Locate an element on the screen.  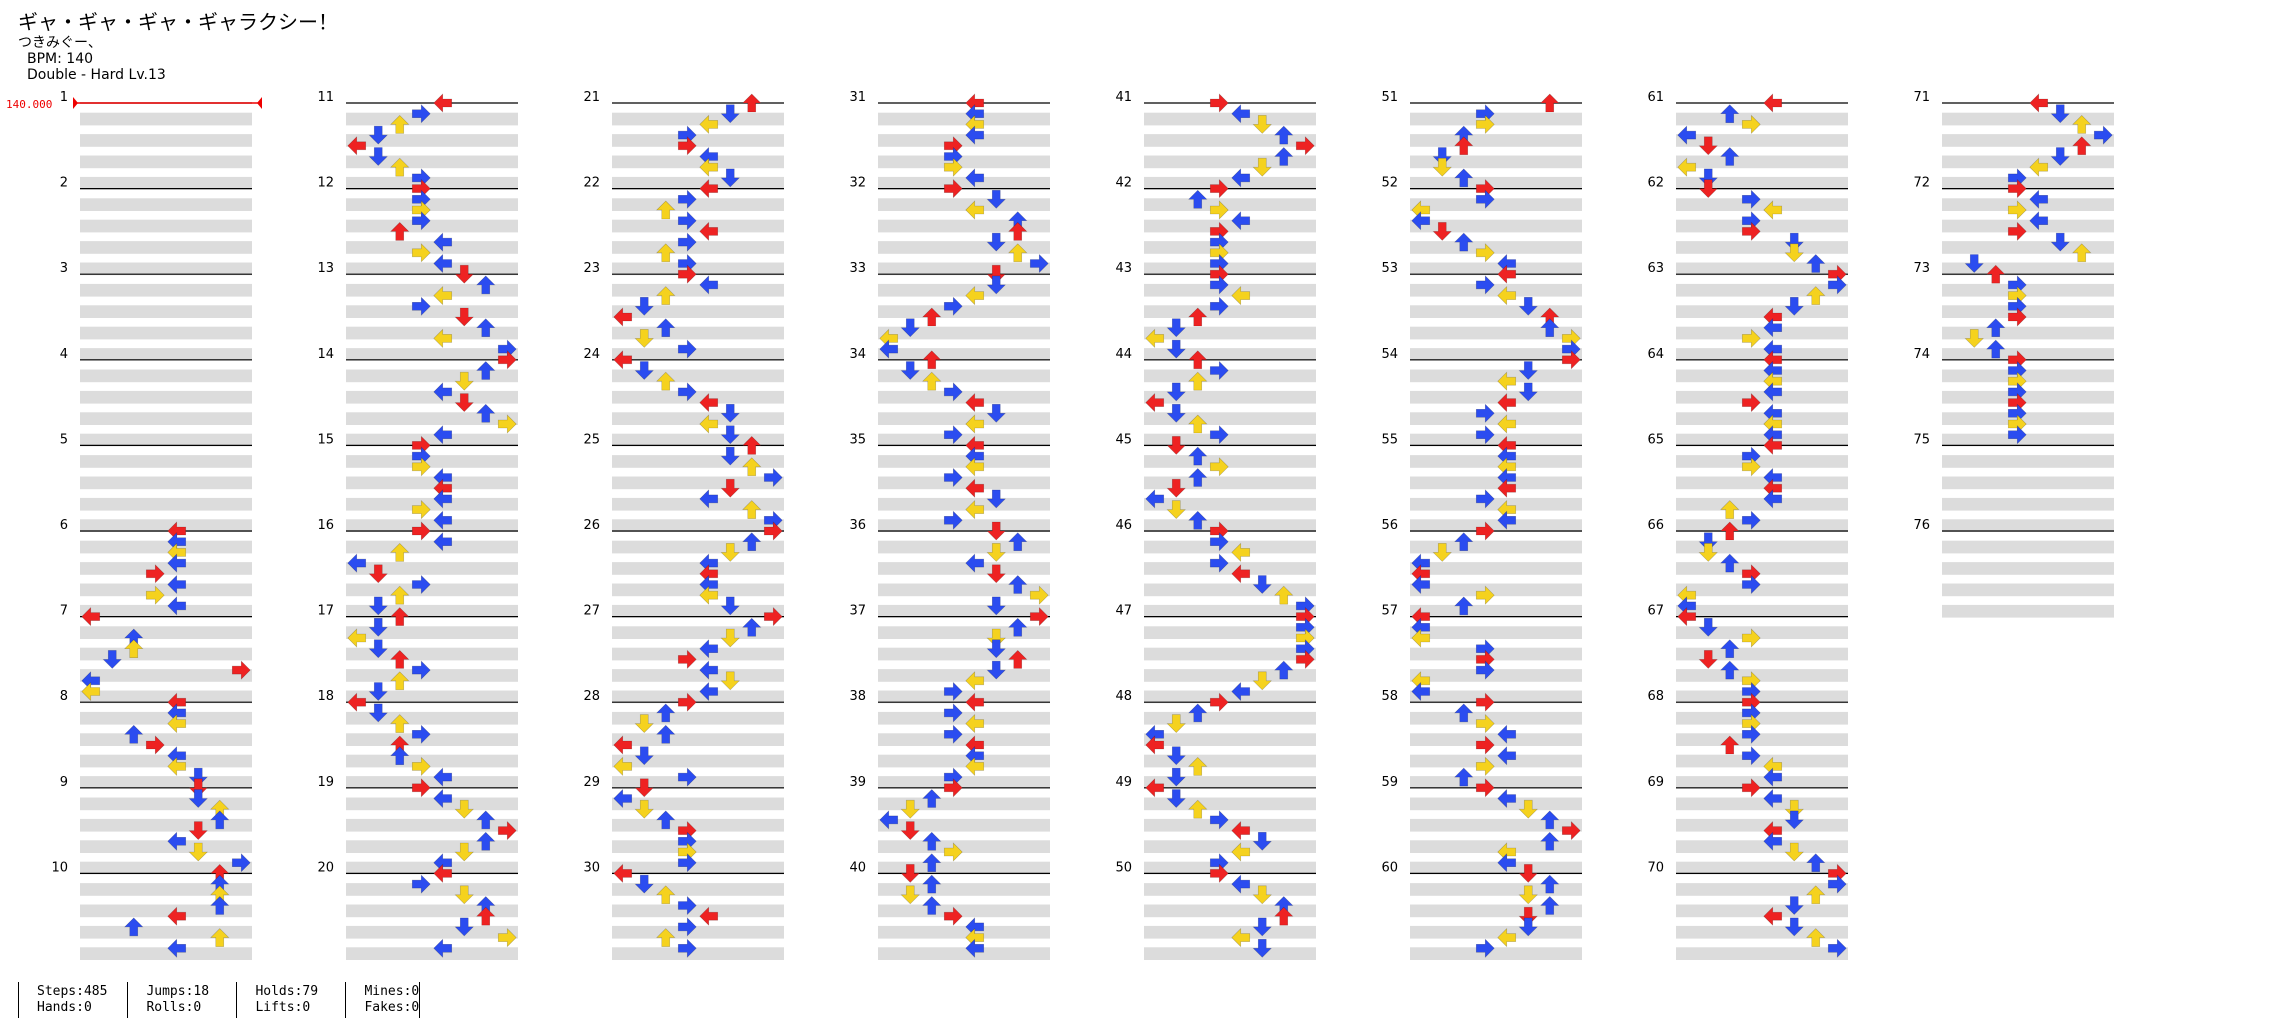
measure-37: 37 is located at coordinates (949, 654).